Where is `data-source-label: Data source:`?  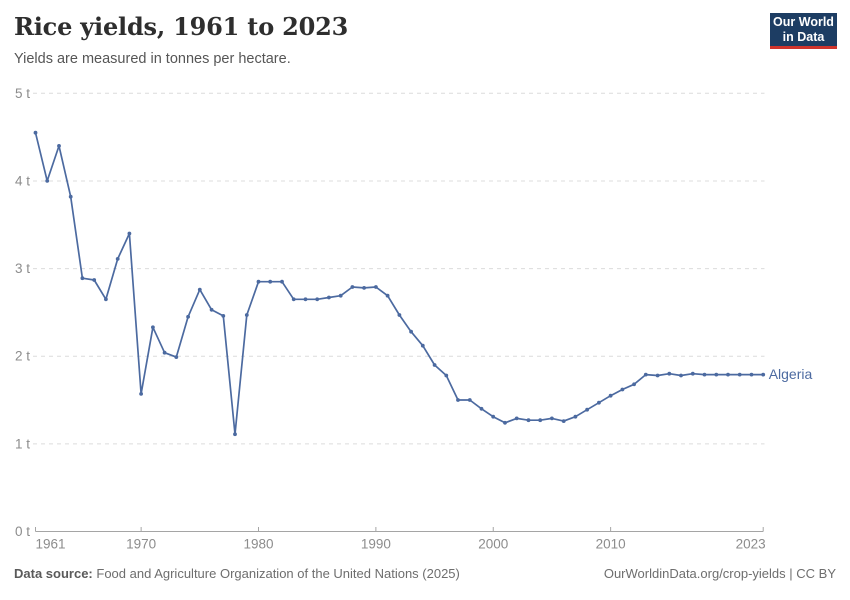 data-source-label: Data source: is located at coordinates (53, 573).